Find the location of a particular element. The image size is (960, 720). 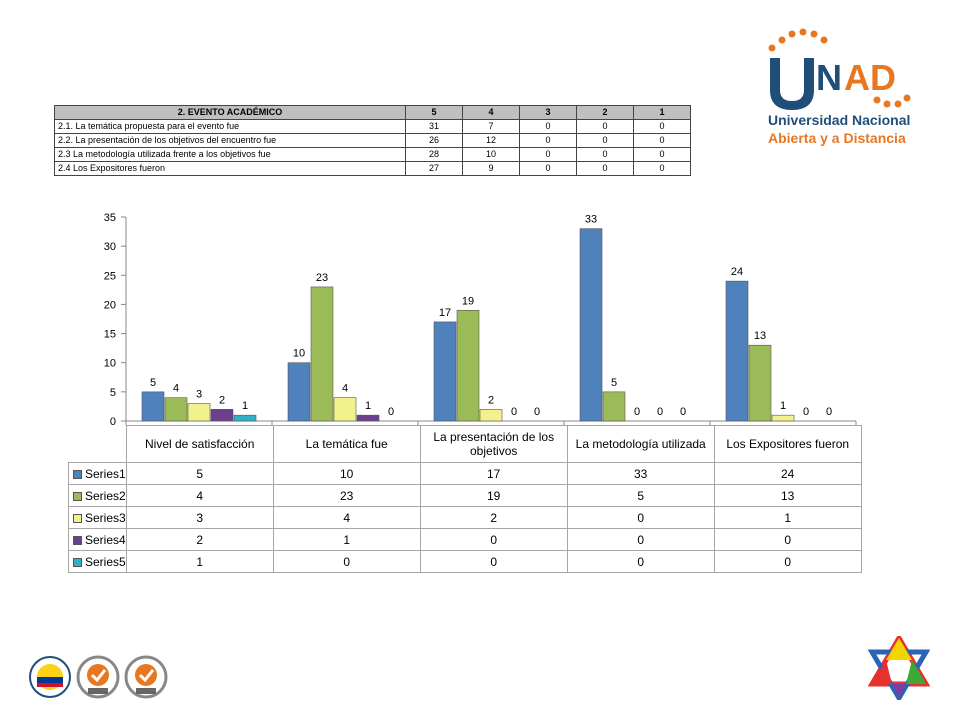

y-tick-label: 15 is located at coordinates (110, 335).